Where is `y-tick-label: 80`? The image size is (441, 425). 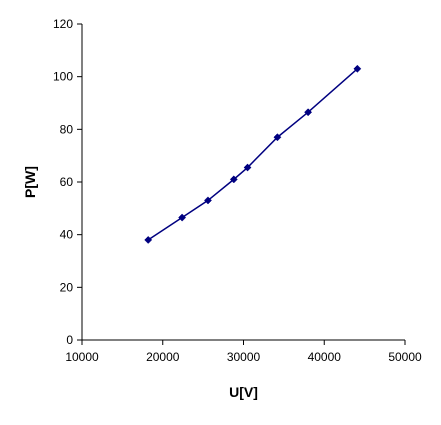
y-tick-label: 80 is located at coordinates (67, 129).